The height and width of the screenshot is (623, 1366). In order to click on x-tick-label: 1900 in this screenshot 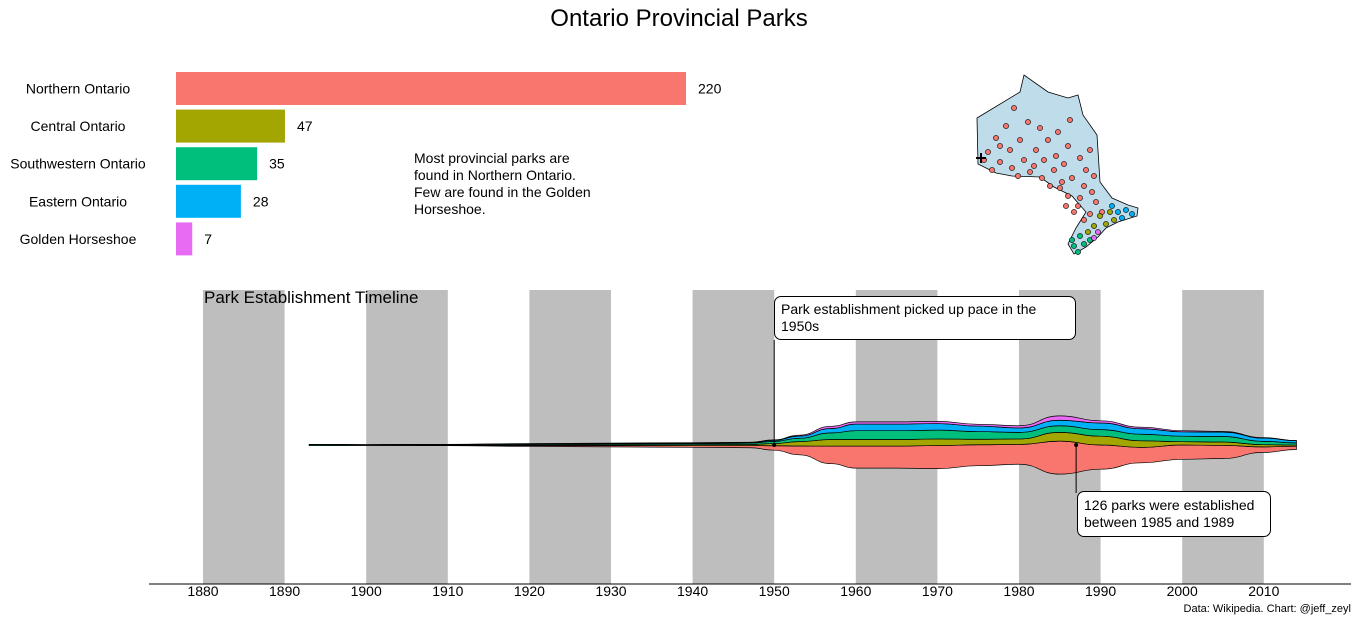, I will do `click(366, 591)`.